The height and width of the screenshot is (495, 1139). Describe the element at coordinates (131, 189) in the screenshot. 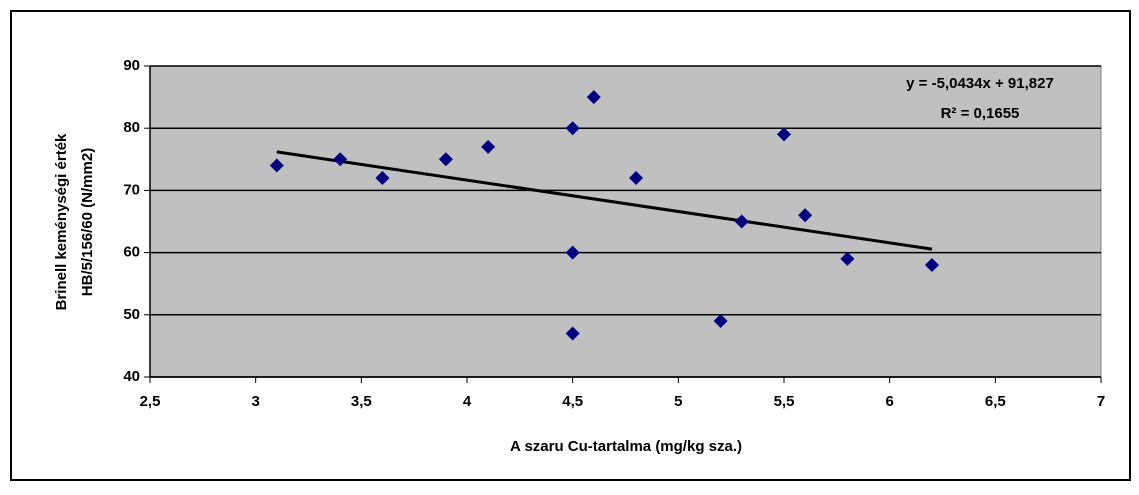

I see `y-tick-label: 70` at that location.